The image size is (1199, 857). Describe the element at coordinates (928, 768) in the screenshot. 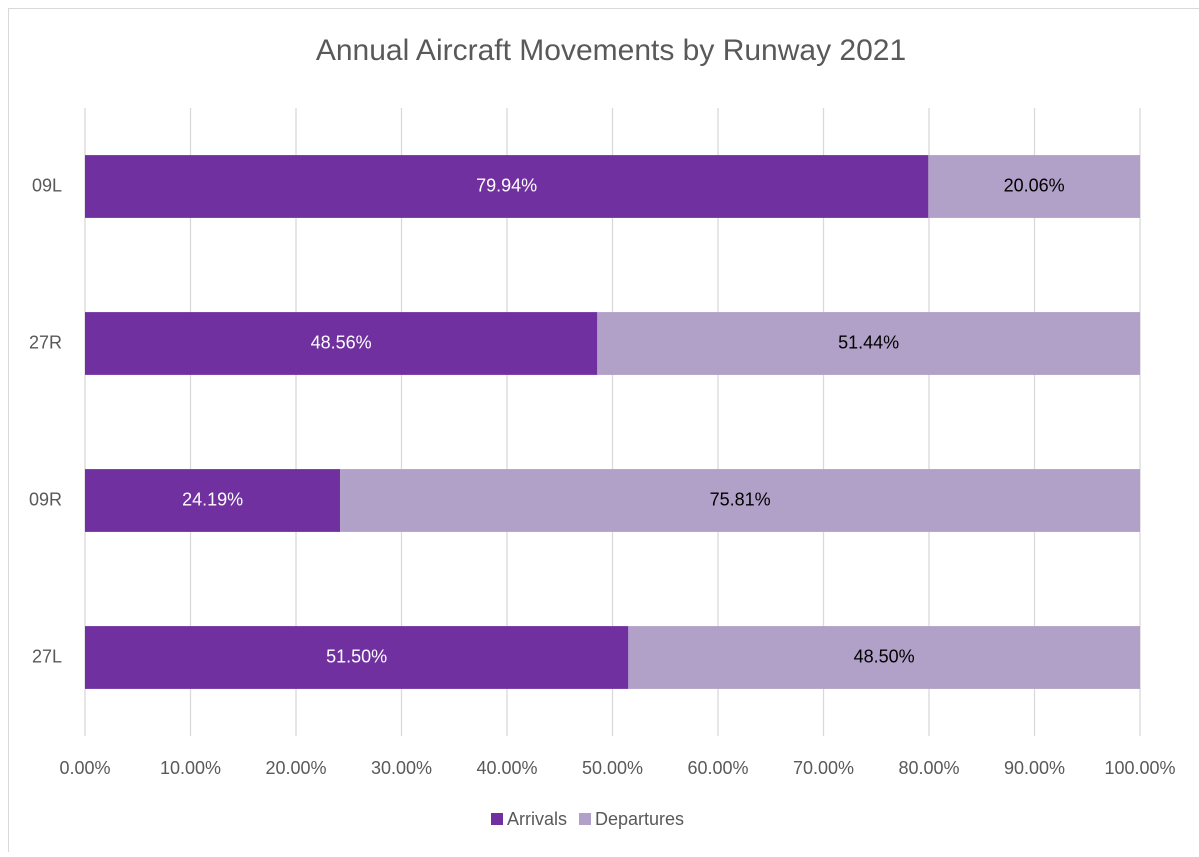

I see `x-tick-label: 80.00%` at that location.